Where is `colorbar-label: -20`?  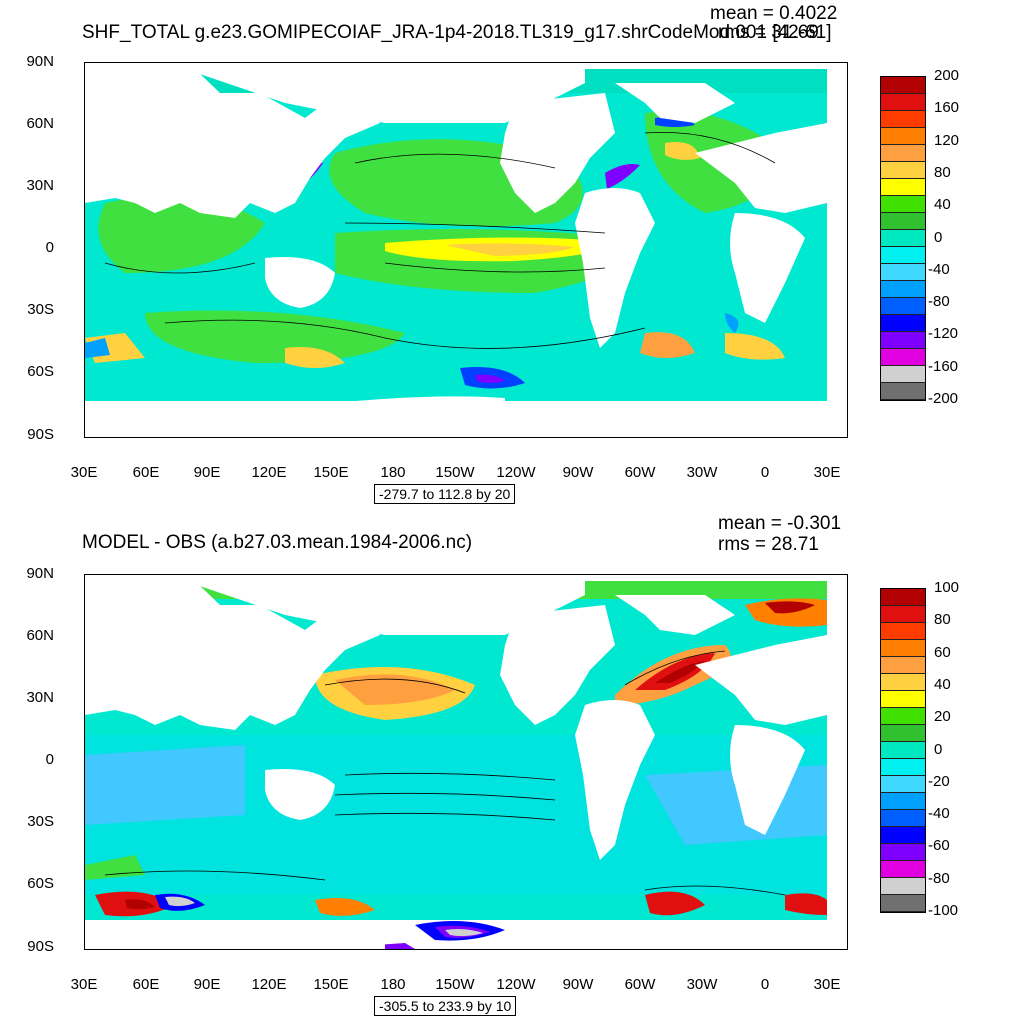 colorbar-label: -20 is located at coordinates (939, 781).